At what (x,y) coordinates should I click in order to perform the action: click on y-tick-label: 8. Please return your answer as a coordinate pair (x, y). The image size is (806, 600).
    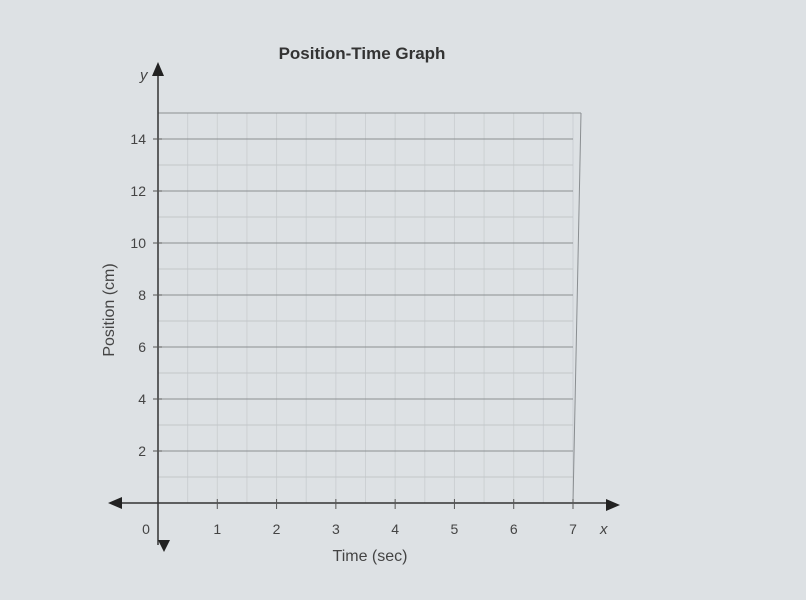
    Looking at the image, I should click on (142, 295).